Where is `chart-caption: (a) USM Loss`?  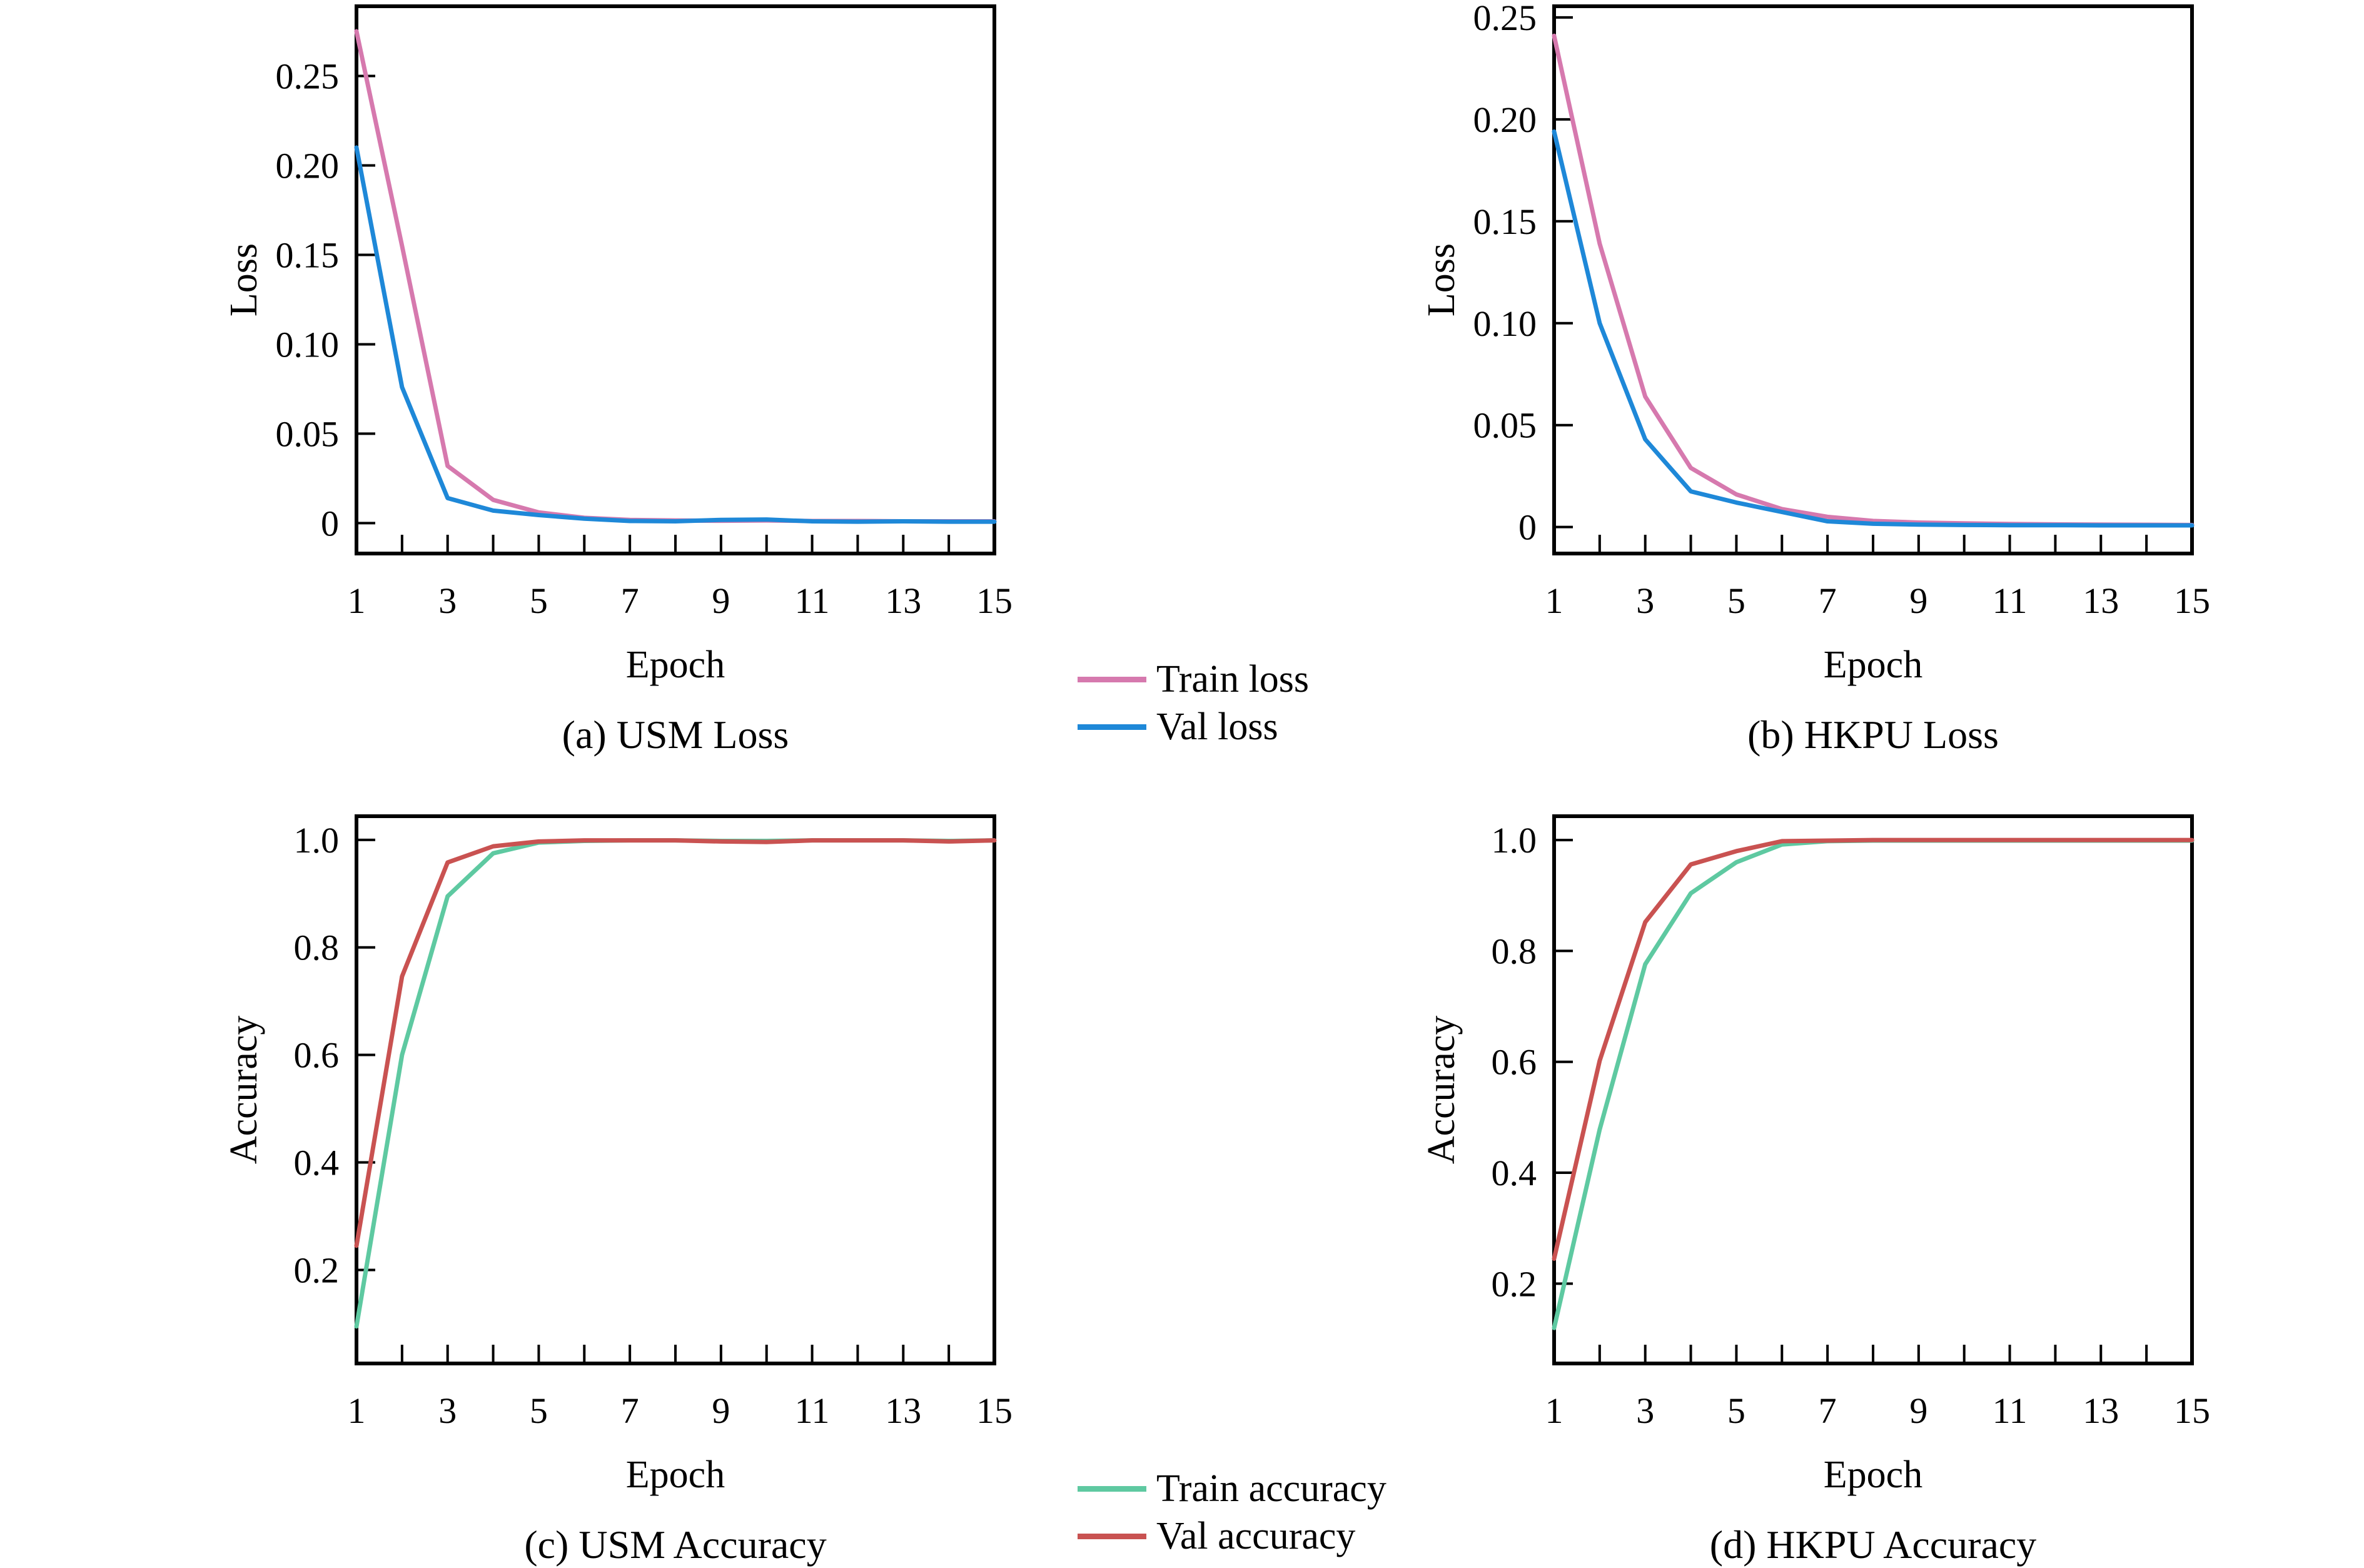 chart-caption: (a) USM Loss is located at coordinates (675, 734).